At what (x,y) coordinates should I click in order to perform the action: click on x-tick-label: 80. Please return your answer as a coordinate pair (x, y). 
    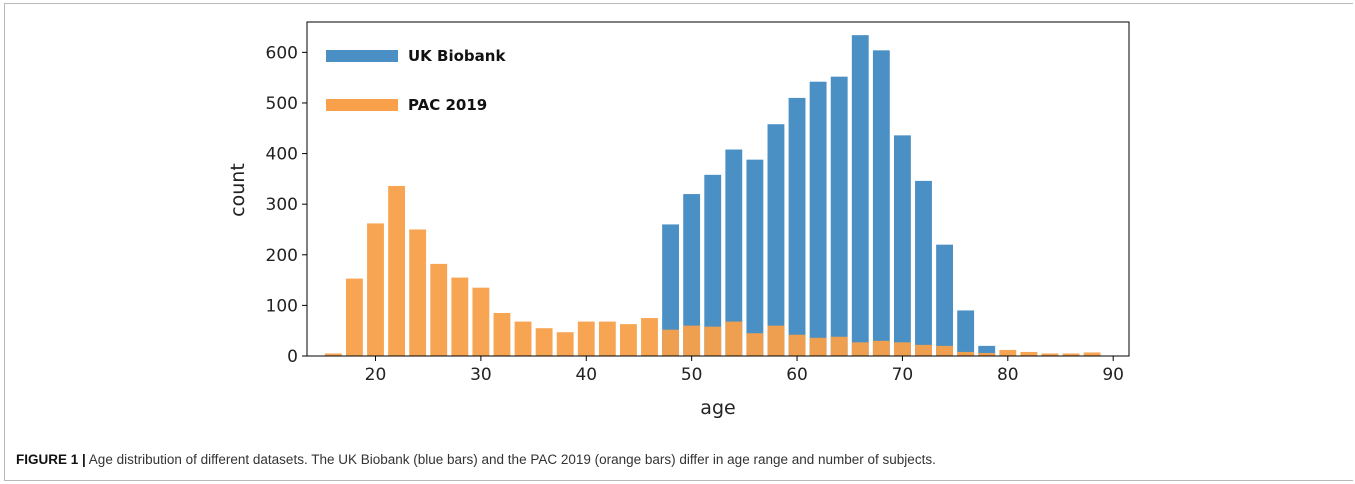
    Looking at the image, I should click on (1008, 375).